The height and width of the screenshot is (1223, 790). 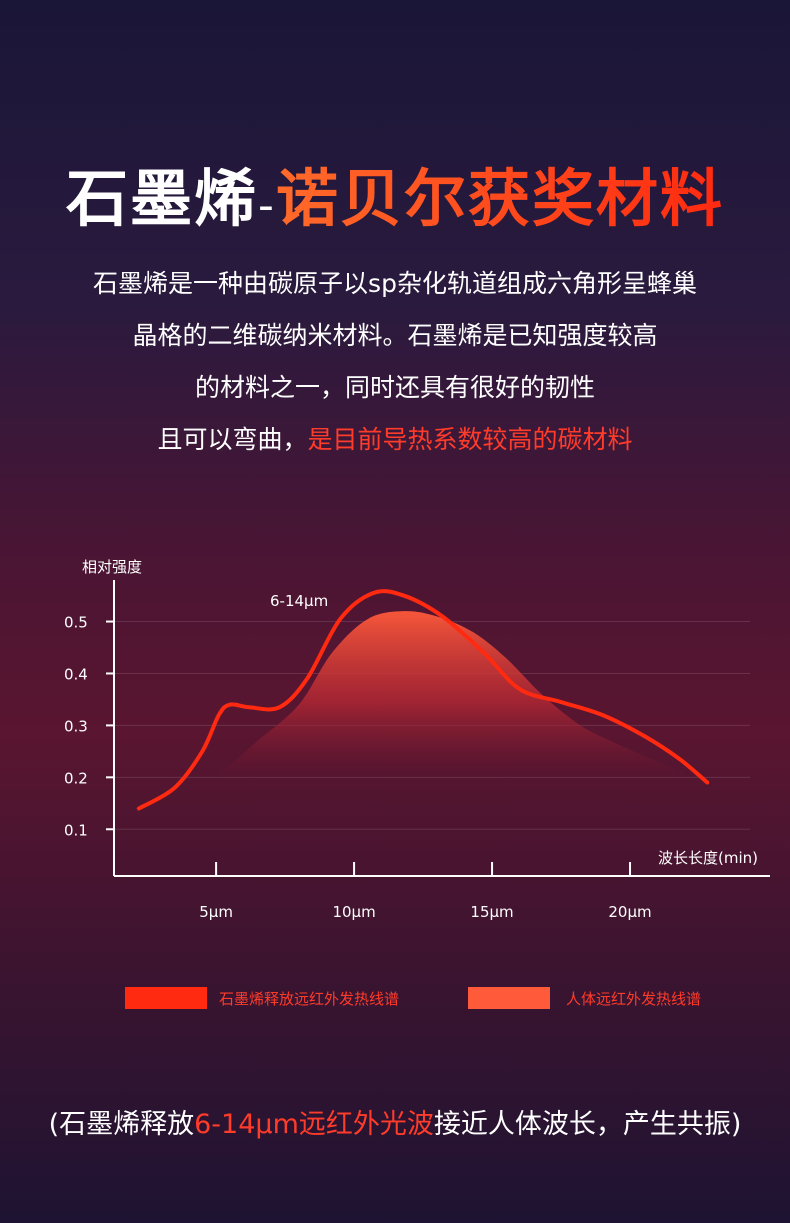 I want to click on description-line-3: 的材料之一，同时还具有很好的韧性, so click(x=394, y=387).